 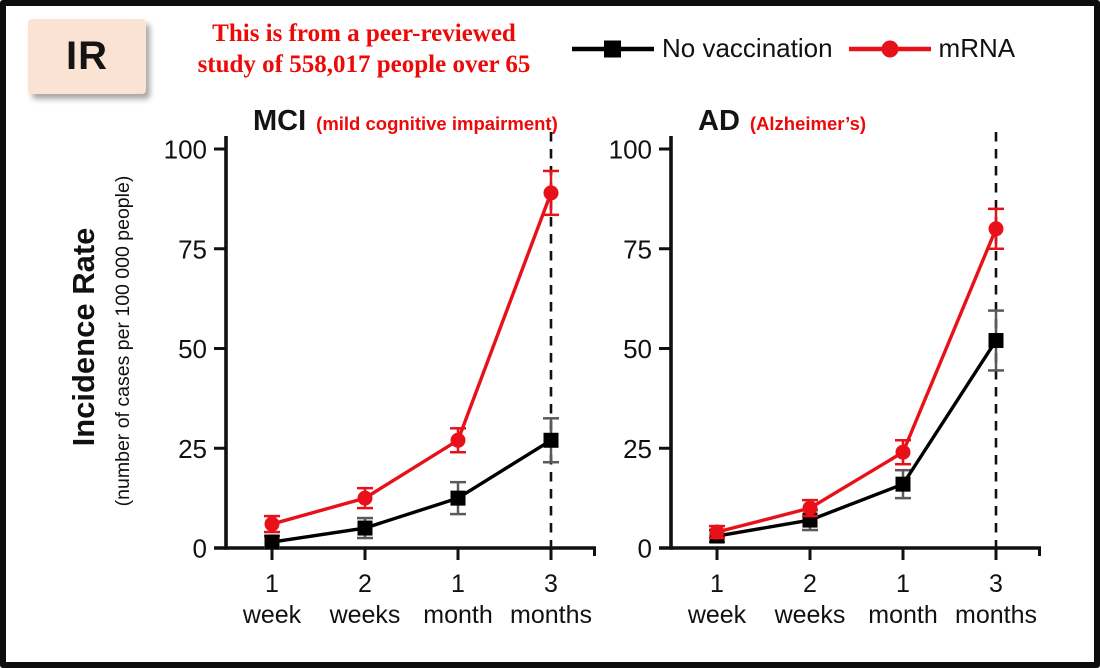 I want to click on ir-badge-label: IR, so click(x=87, y=56).